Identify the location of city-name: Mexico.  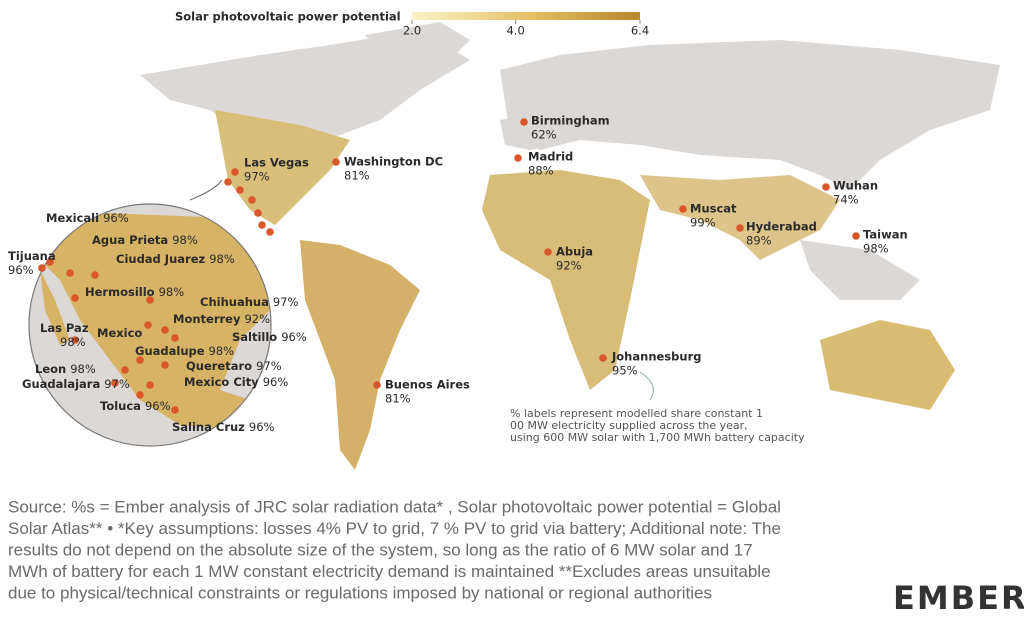
(119, 333).